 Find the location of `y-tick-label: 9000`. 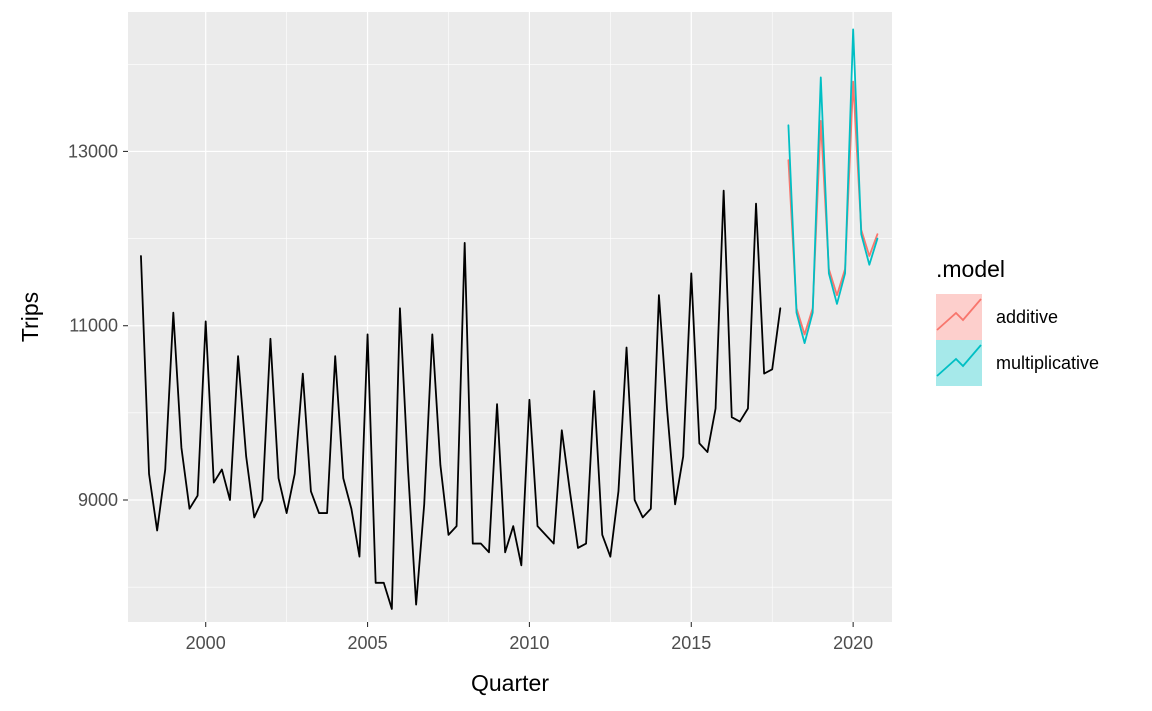

y-tick-label: 9000 is located at coordinates (98, 500).